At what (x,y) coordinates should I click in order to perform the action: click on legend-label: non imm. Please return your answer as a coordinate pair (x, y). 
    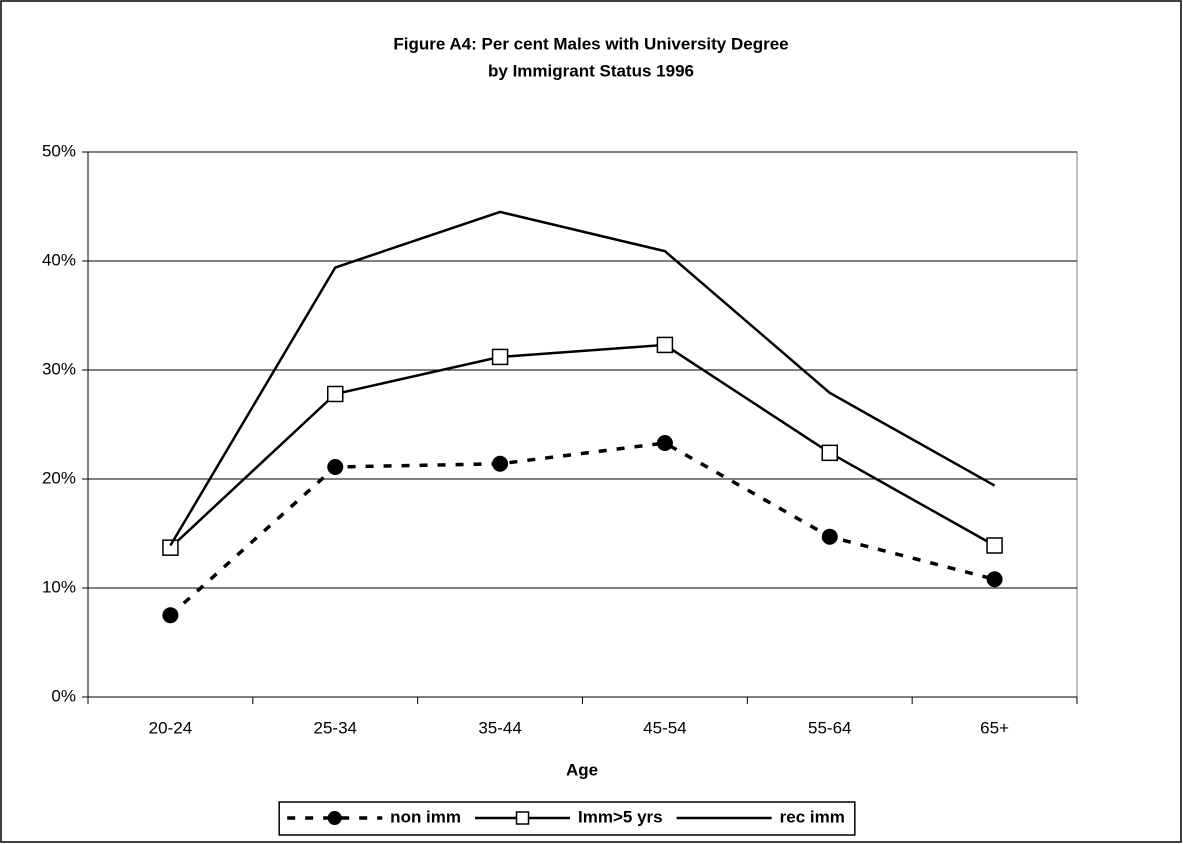
    Looking at the image, I should click on (425, 816).